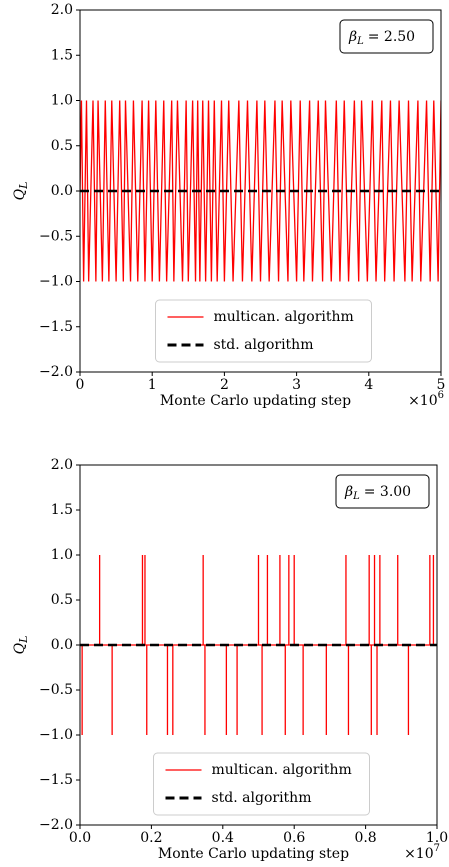  What do you see at coordinates (437, 838) in the screenshot?
I see `x-tick-label: 1.0` at bounding box center [437, 838].